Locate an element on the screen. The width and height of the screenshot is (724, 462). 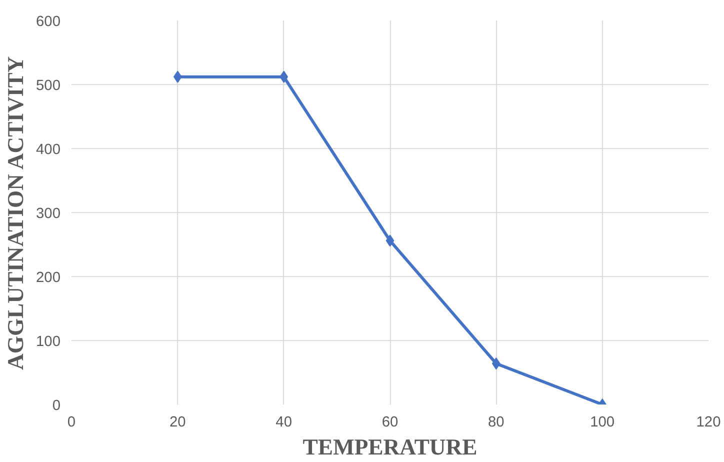
y-tick-label: 400 is located at coordinates (48, 150).